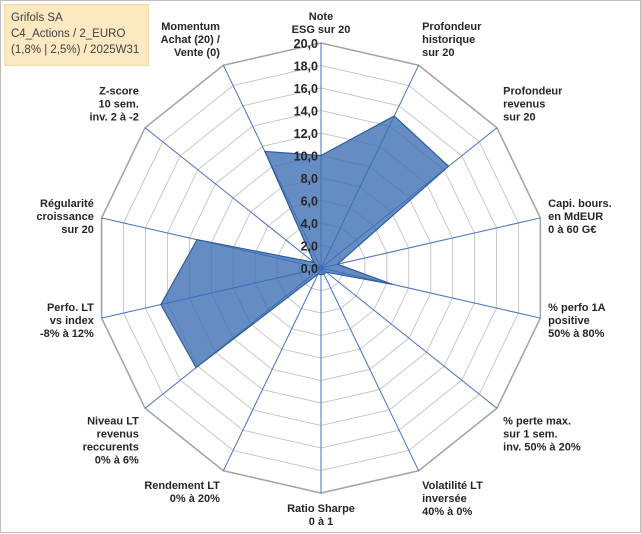  I want to click on tick-label: 6,0, so click(309, 202).